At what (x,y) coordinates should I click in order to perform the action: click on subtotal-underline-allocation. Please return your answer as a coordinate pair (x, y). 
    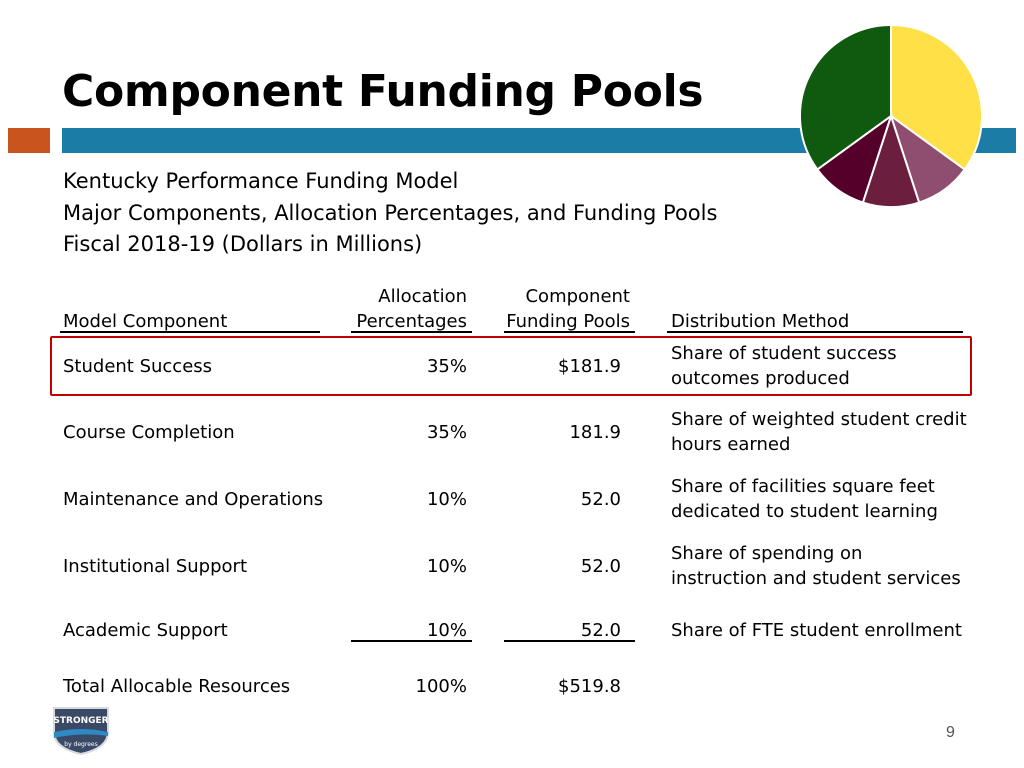
    Looking at the image, I should click on (411, 641).